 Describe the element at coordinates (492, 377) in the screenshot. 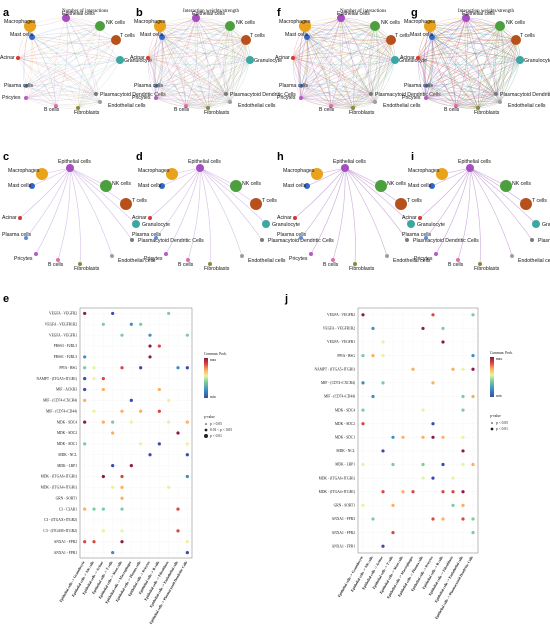

I see `colorbar` at that location.